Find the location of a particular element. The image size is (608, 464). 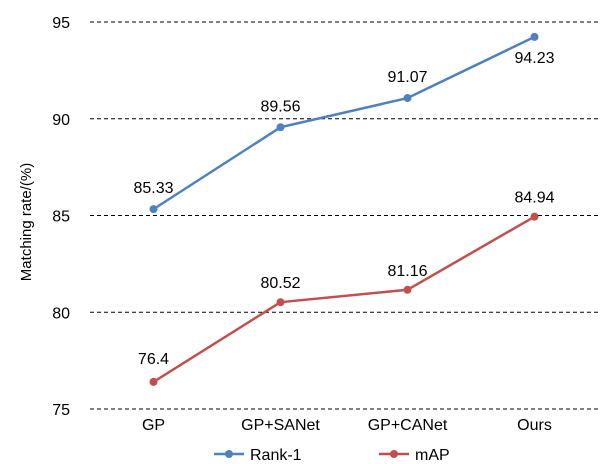

y-tick-label: 90 is located at coordinates (61, 120).